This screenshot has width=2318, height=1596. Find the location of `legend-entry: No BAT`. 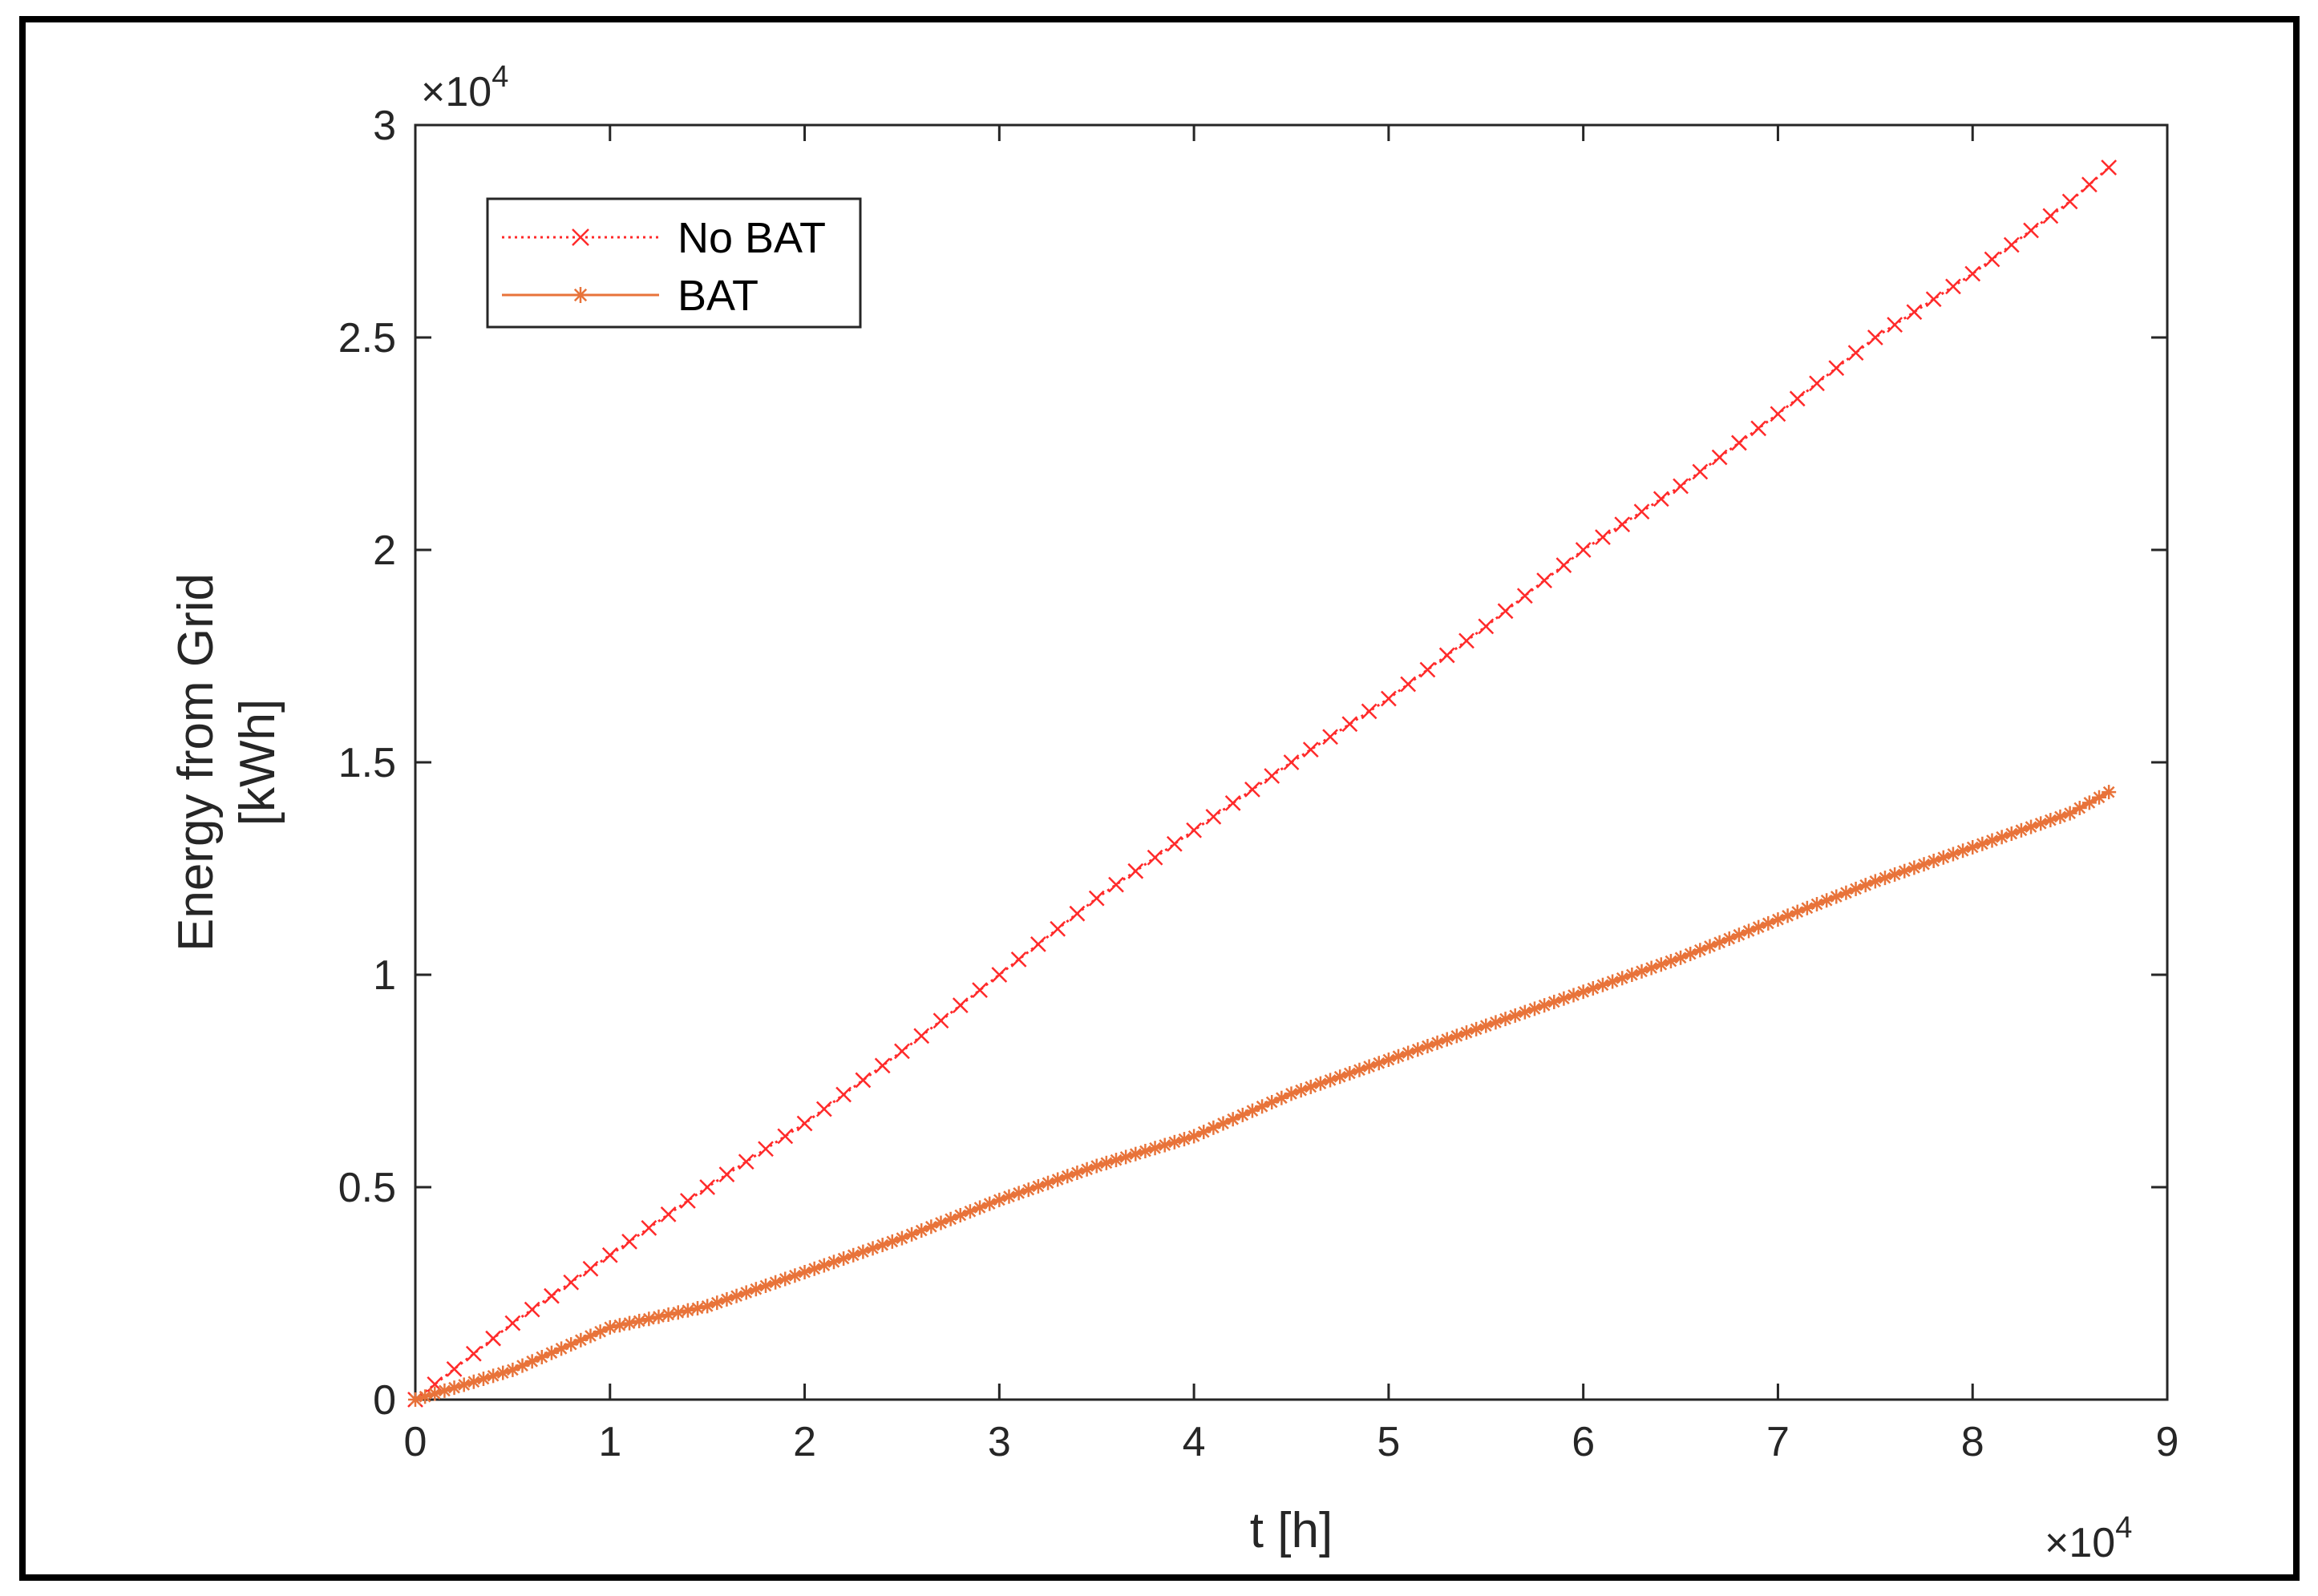

legend-entry: No BAT is located at coordinates (664, 238).